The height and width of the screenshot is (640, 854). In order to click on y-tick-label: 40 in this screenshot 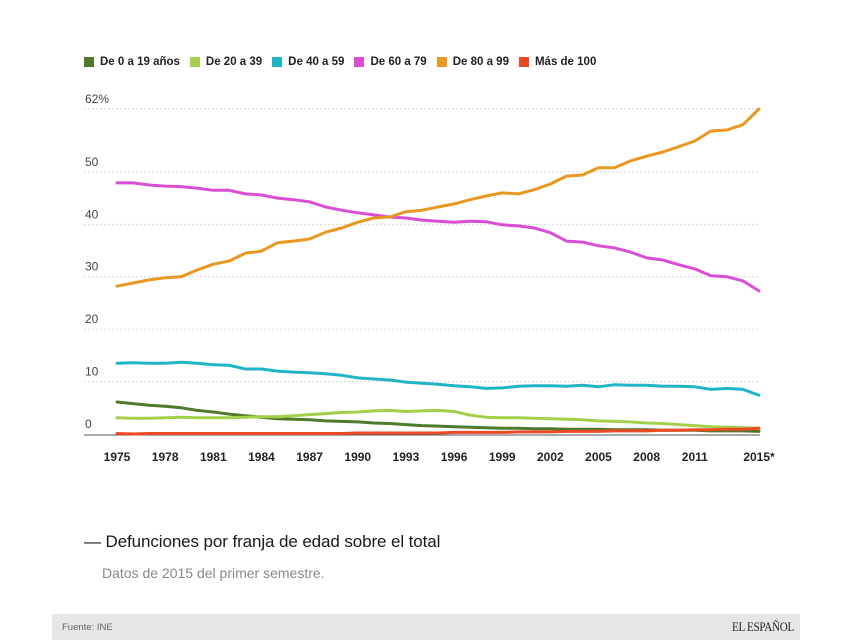, I will do `click(92, 214)`.